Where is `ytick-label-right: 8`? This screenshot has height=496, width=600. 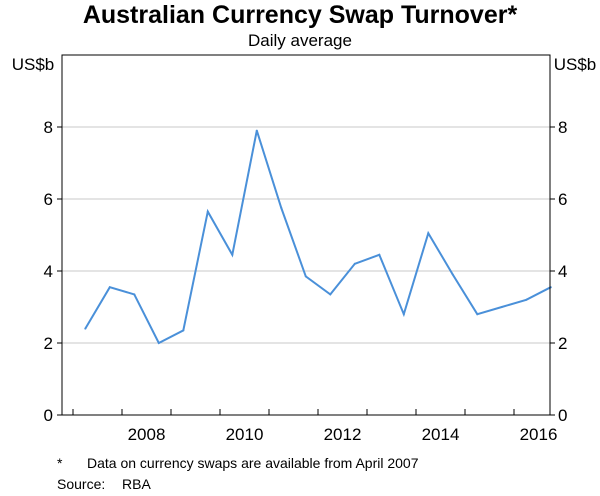 ytick-label-right: 8 is located at coordinates (562, 127).